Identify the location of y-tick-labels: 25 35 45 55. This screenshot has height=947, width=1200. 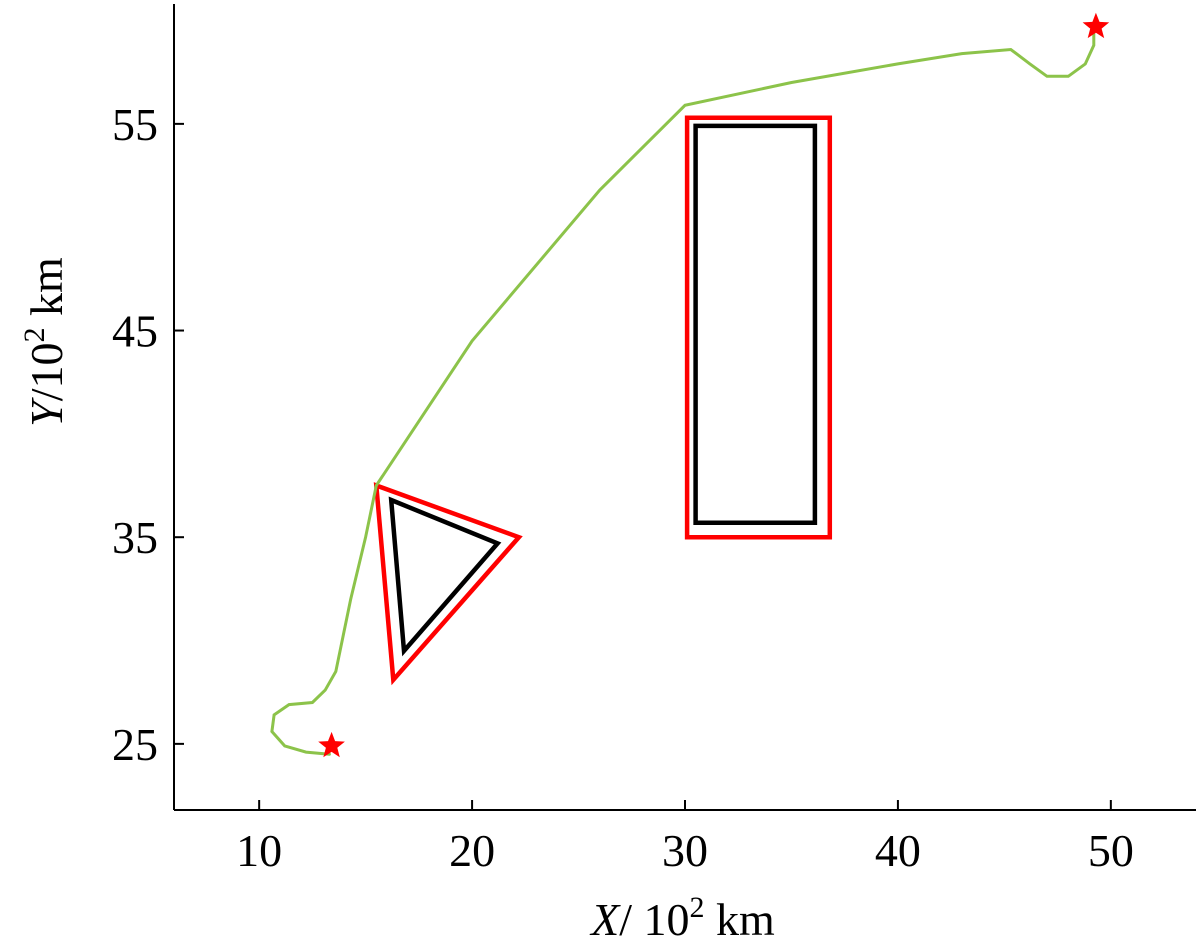
(135, 434).